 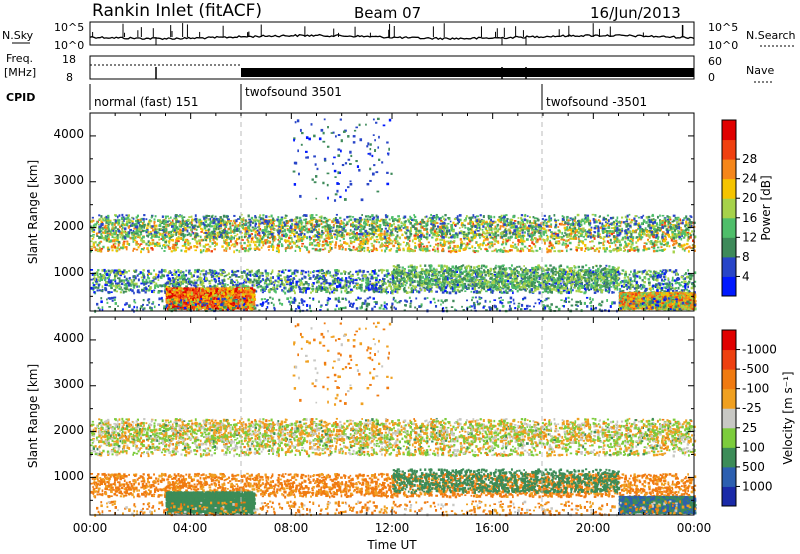 I want to click on noise-panel-frame, so click(x=392, y=33).